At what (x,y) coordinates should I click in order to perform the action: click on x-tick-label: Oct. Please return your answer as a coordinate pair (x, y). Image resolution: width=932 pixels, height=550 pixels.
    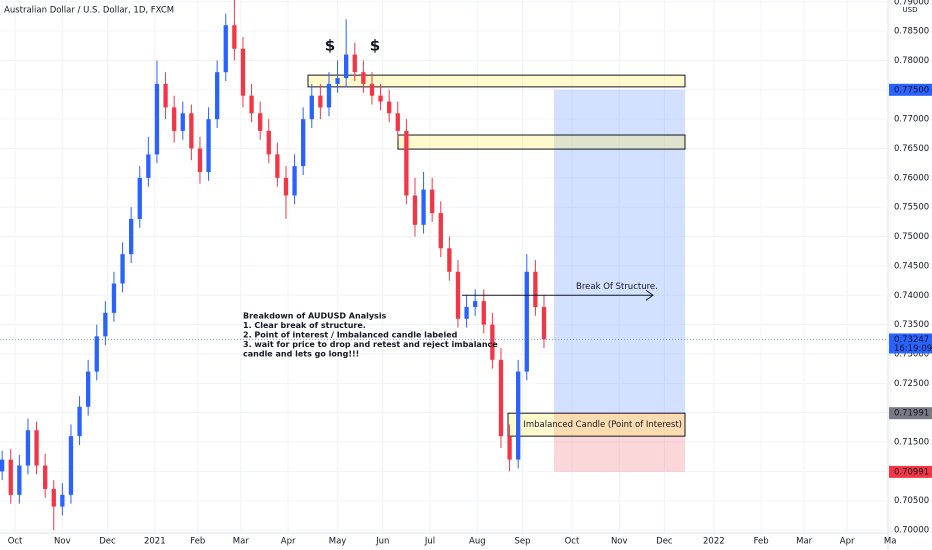
    Looking at the image, I should click on (15, 542).